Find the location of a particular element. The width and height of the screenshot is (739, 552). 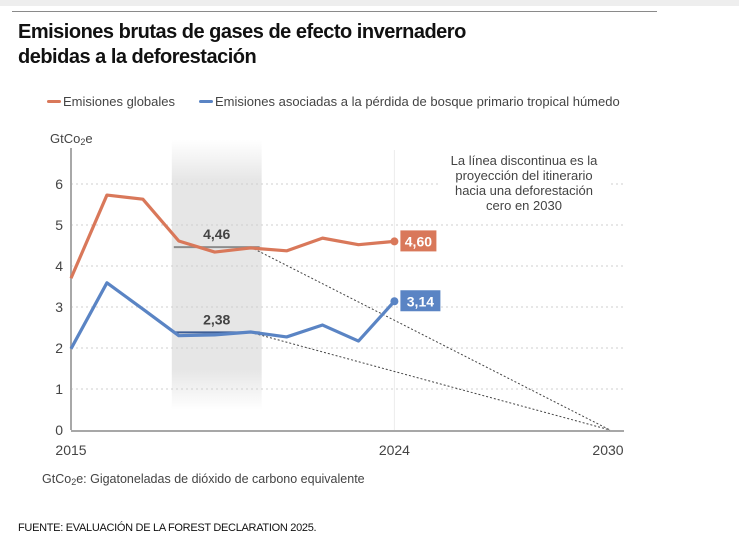

annotation-background is located at coordinates (525, 186).